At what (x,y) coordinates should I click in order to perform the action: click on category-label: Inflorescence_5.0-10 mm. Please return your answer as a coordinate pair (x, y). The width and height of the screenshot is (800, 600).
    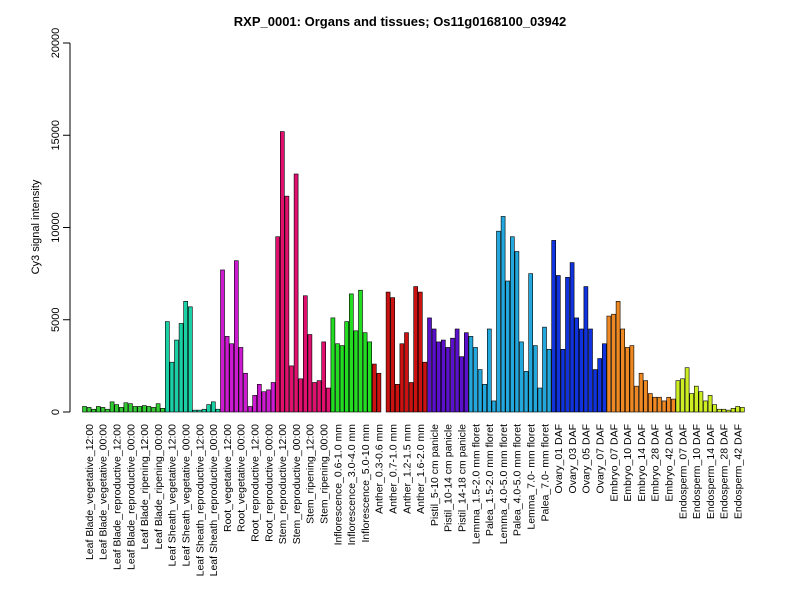
    Looking at the image, I should click on (366, 483).